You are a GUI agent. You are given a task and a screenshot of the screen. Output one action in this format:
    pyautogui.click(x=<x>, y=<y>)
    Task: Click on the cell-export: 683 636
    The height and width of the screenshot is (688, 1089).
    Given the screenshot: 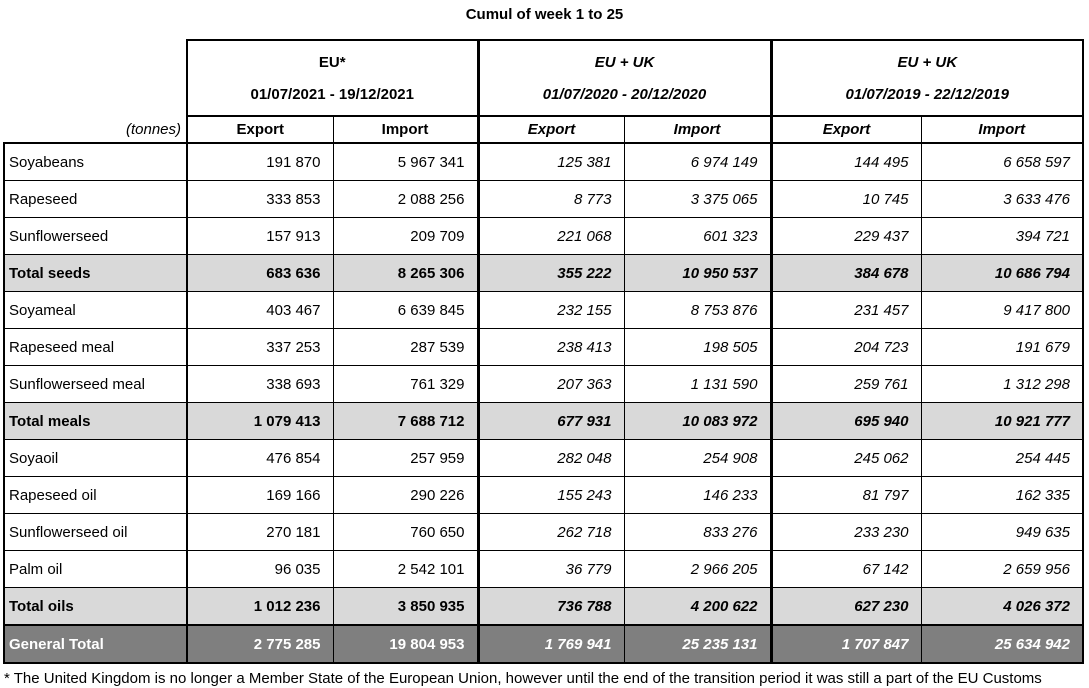 What is the action you would take?
    pyautogui.click(x=260, y=273)
    